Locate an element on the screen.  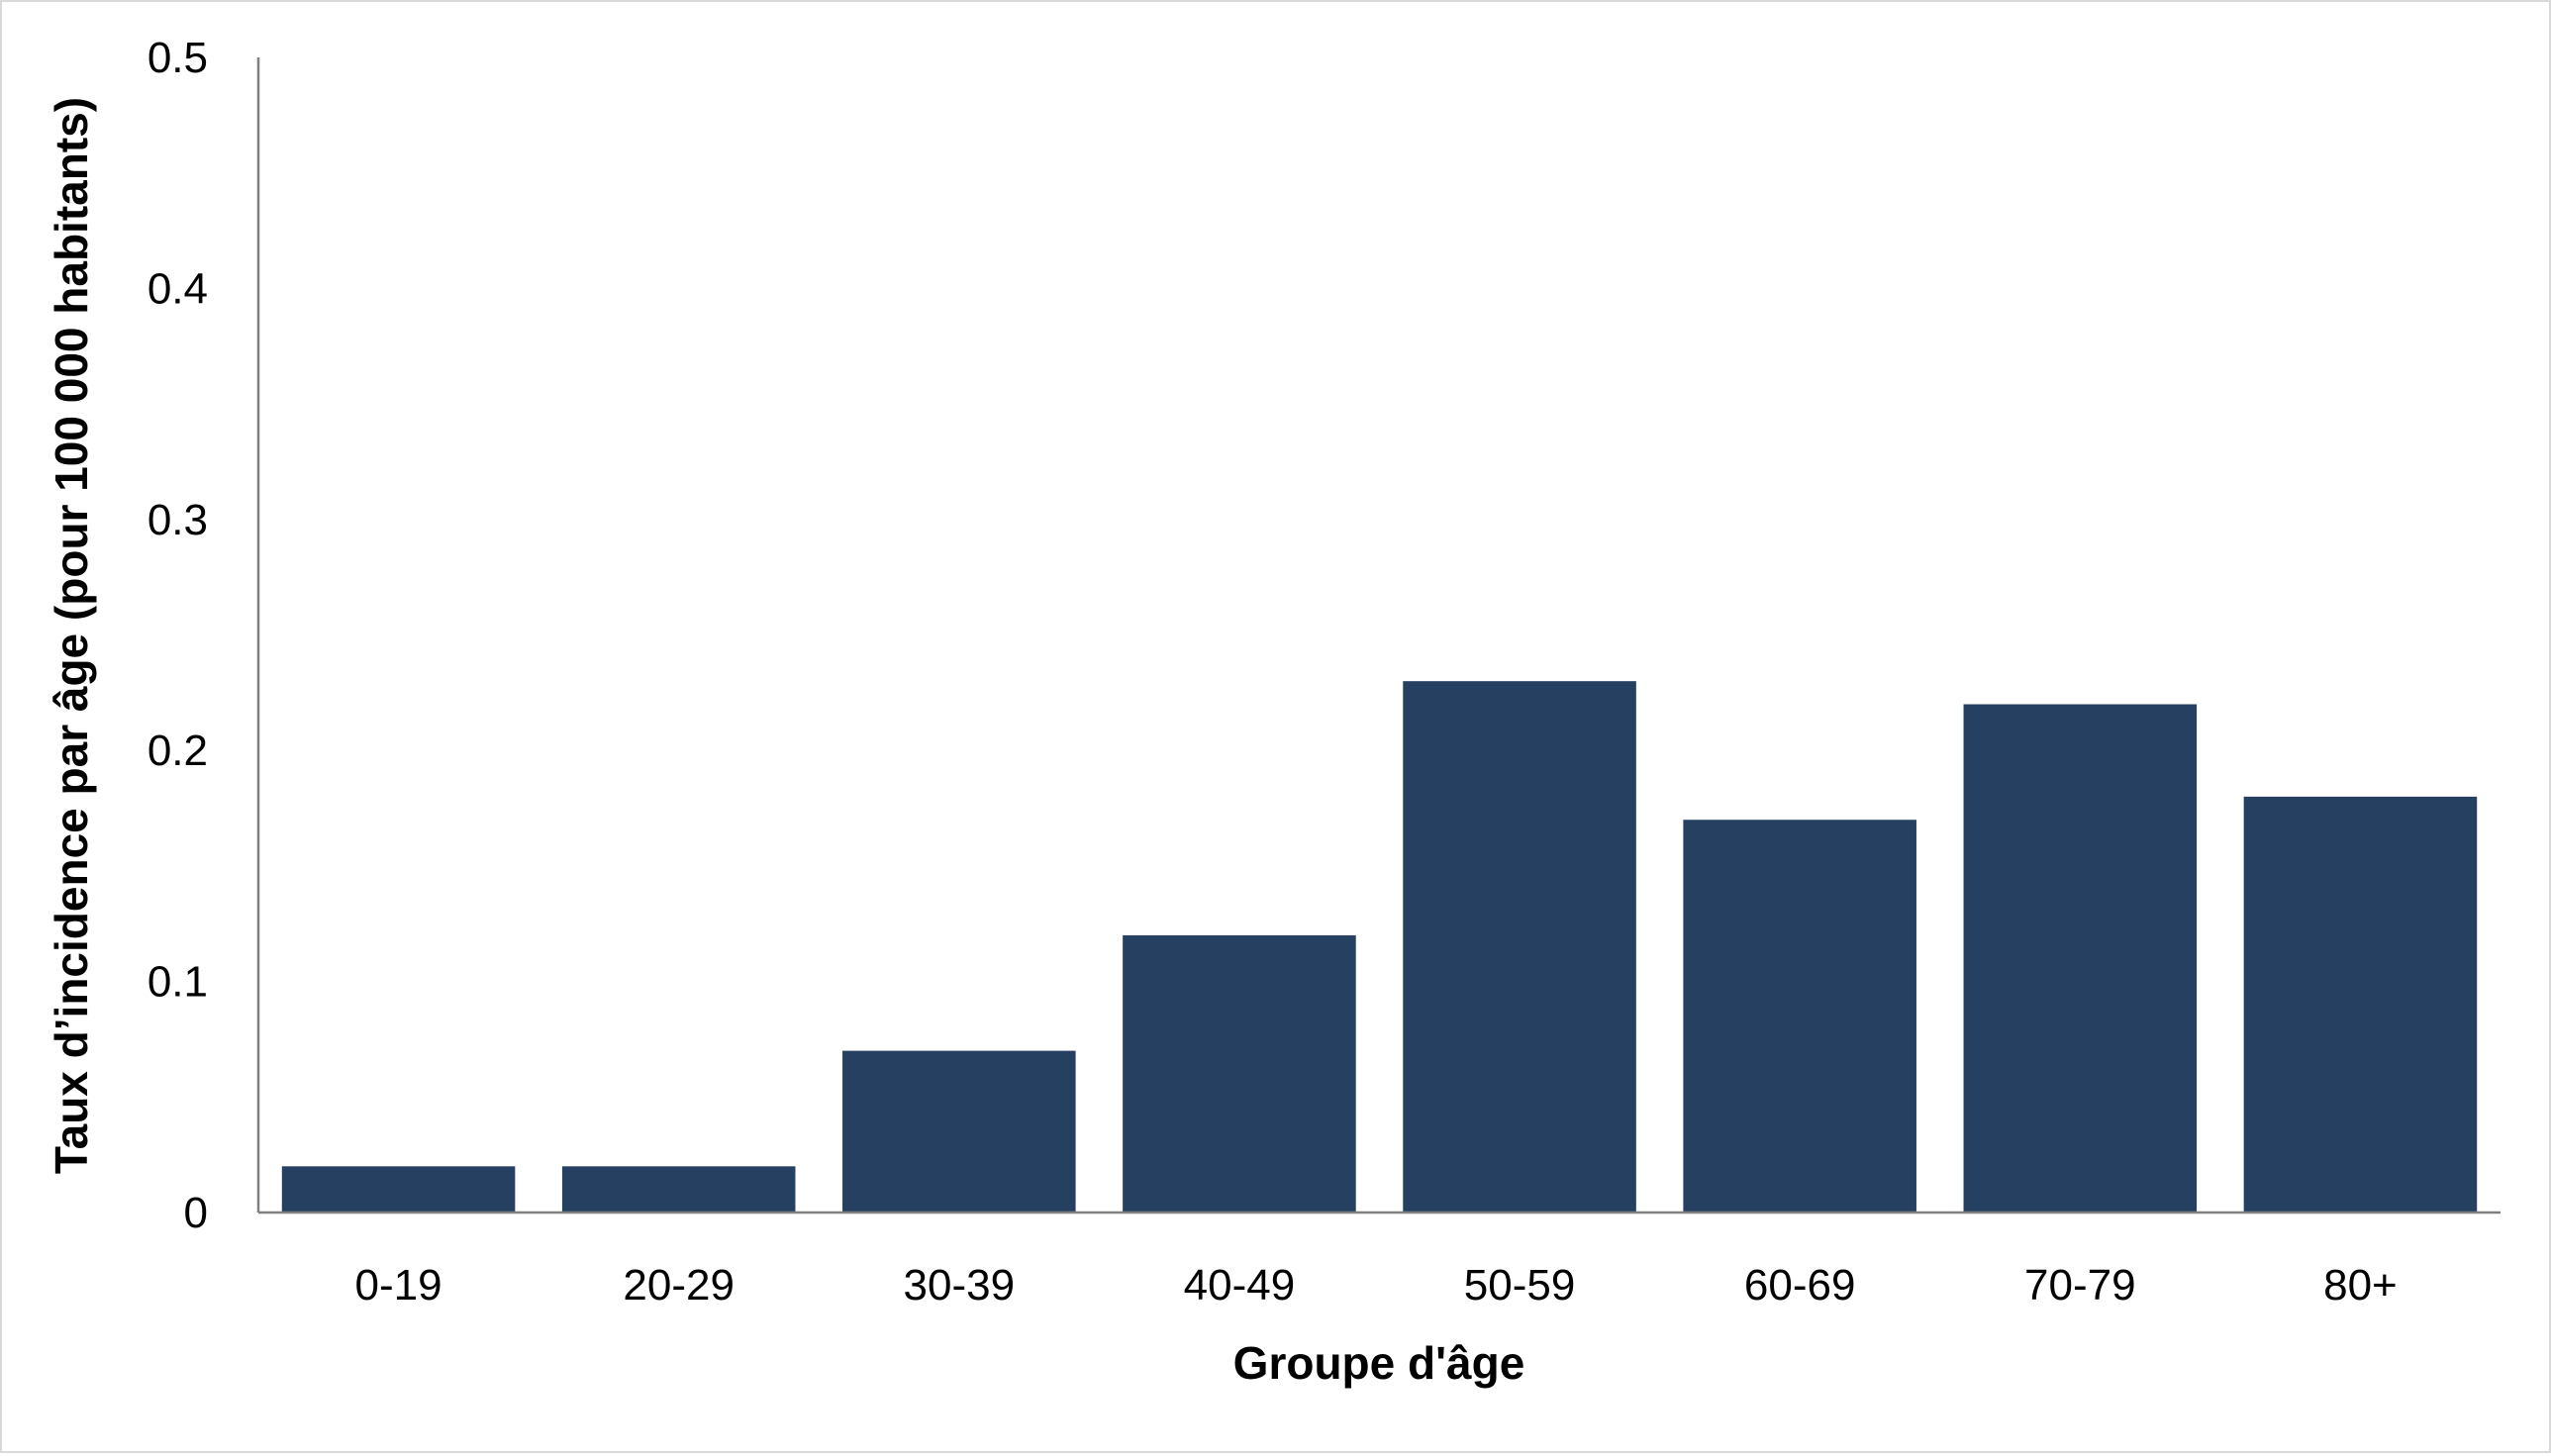
y-tick-label: 0 is located at coordinates (196, 1213).